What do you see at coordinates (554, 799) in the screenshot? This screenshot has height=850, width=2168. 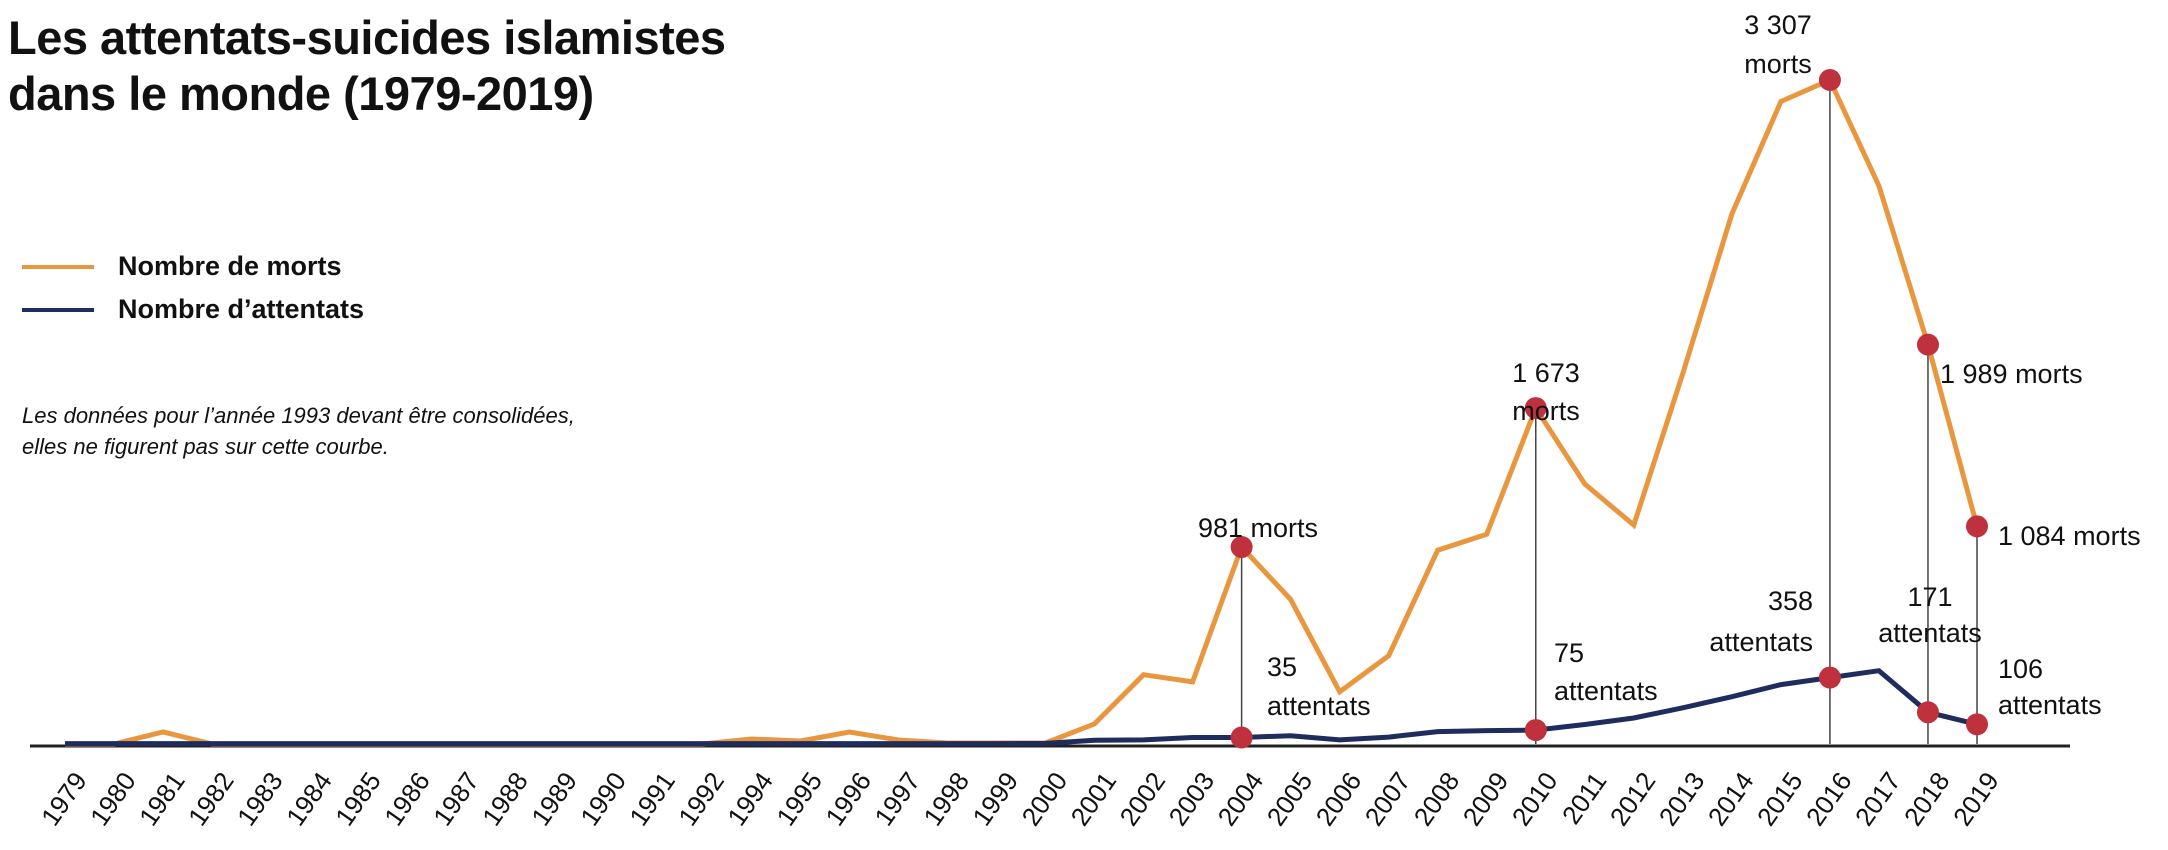 I see `x-tick-label: 1989` at bounding box center [554, 799].